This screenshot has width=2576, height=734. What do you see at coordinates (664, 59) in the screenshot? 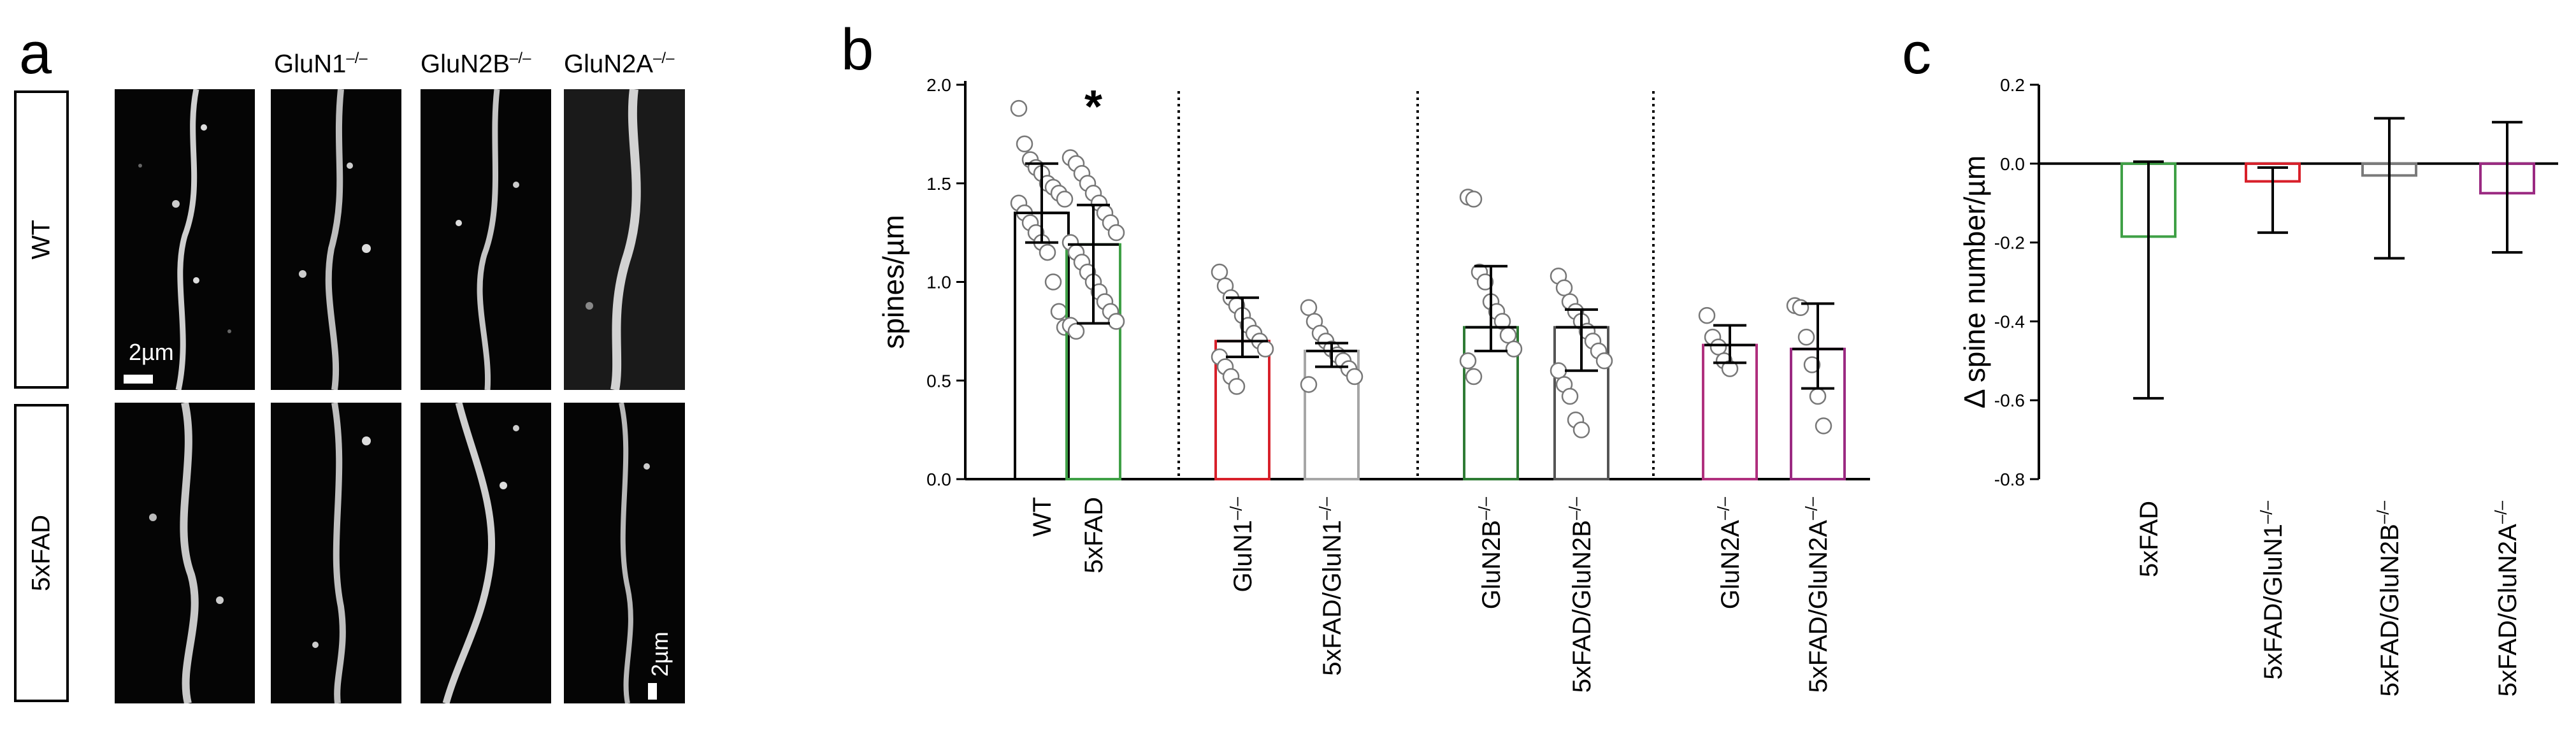
I see `column-header-glun2a-sup: –/–` at bounding box center [664, 59].